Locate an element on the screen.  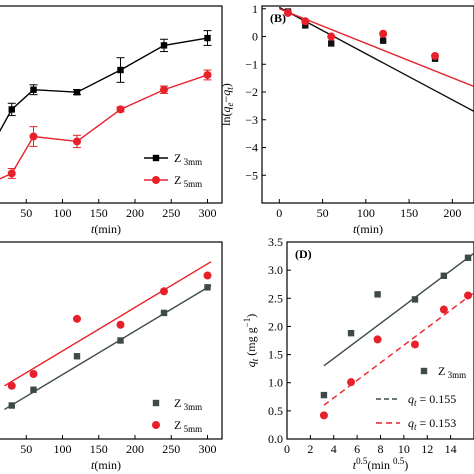
fit-legend-label-part: t is located at coordinates (415, 403).